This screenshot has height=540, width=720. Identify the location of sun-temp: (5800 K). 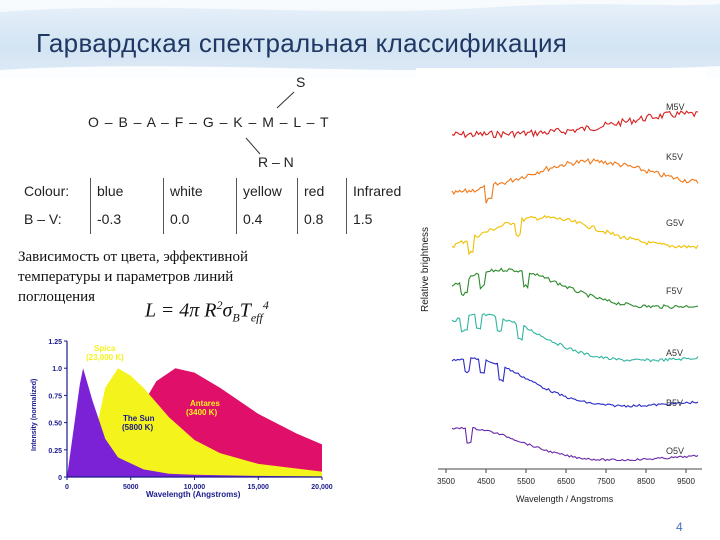
(137, 427).